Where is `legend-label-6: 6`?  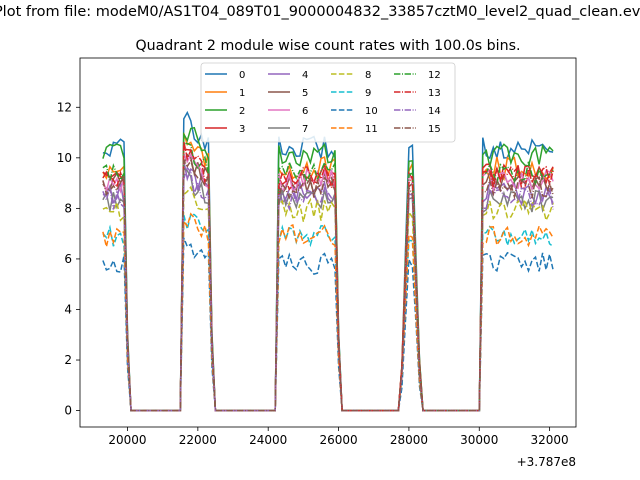
legend-label-6: 6 is located at coordinates (305, 111).